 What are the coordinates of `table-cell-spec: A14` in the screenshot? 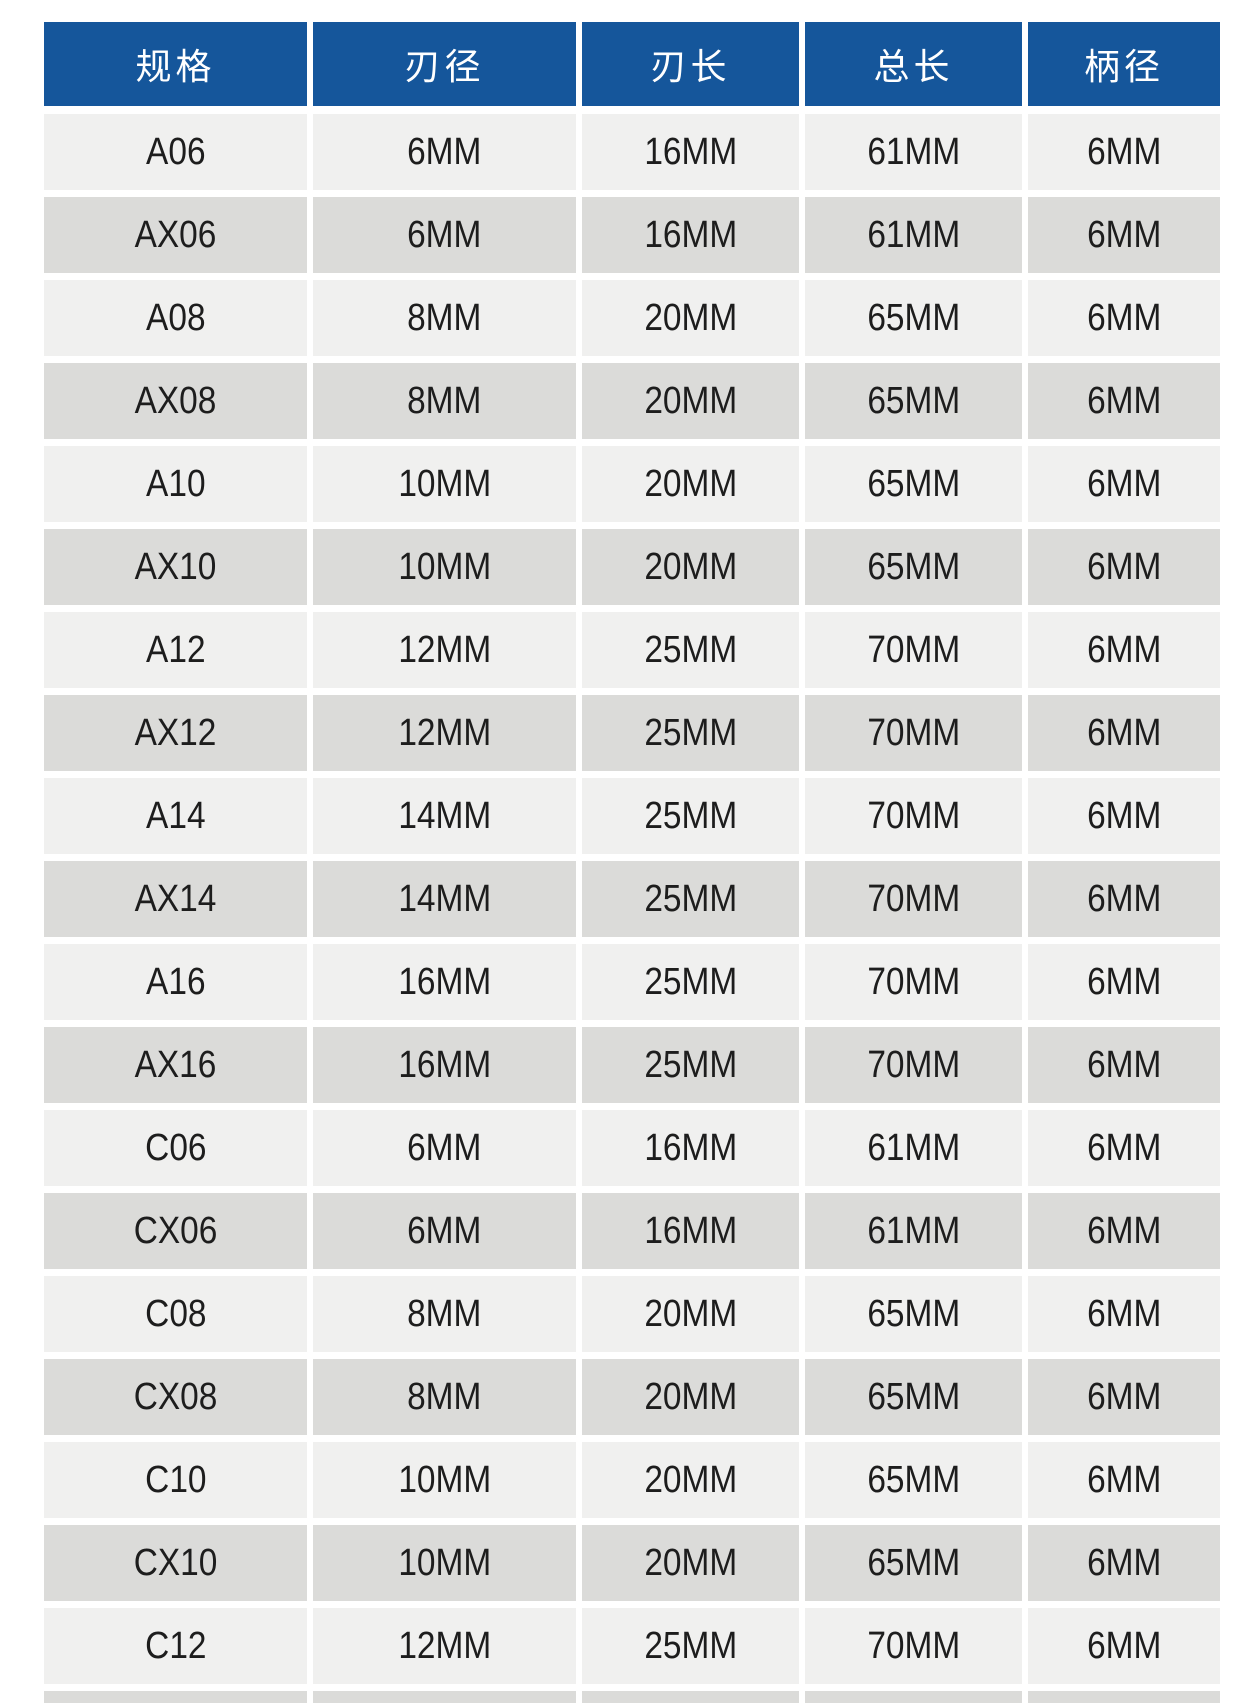 It's located at (175, 816).